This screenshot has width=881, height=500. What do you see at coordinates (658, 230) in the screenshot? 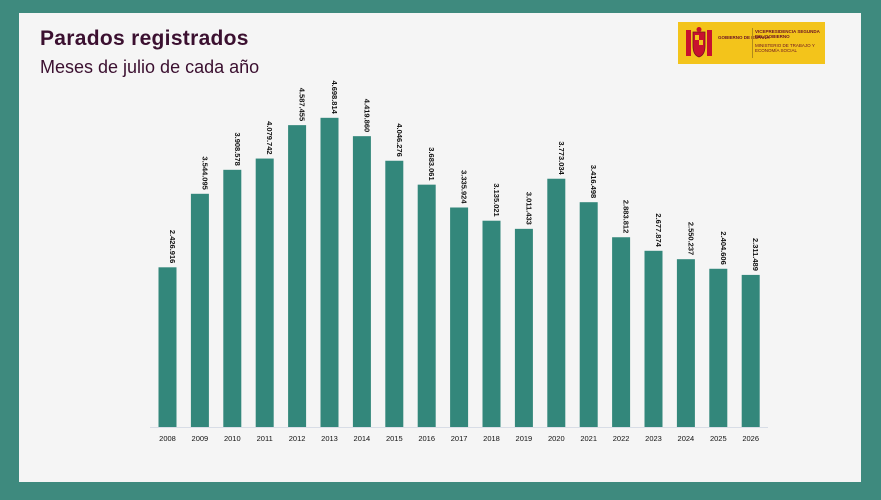
I see `value-label-2023: 2.677.874` at bounding box center [658, 230].